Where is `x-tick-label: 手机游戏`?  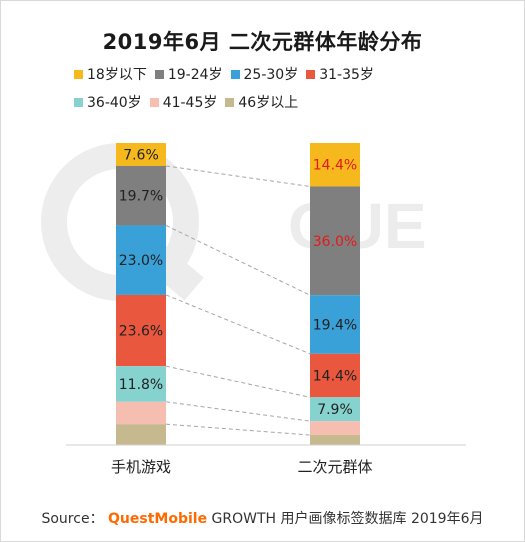 x-tick-label: 手机游戏 is located at coordinates (141, 467).